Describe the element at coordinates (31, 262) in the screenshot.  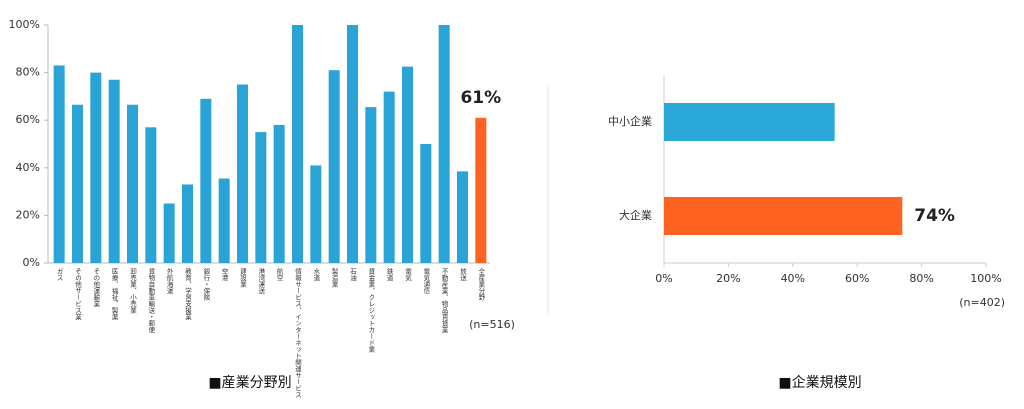
I see `y-tick-label: 0%` at that location.